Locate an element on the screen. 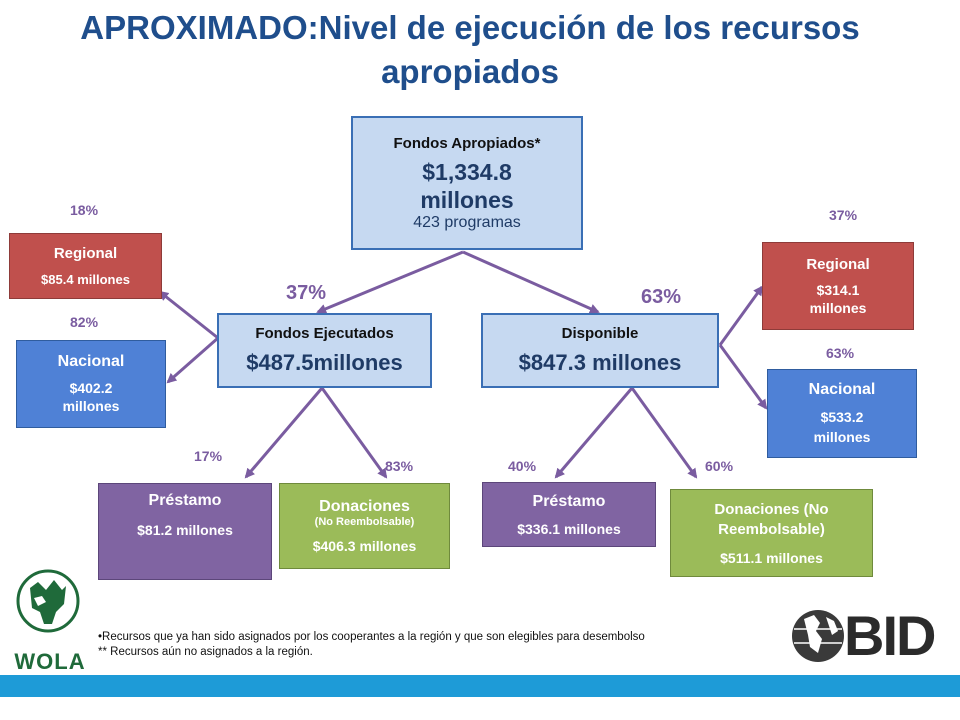  left-prestamo-label: Préstamo is located at coordinates (185, 500).